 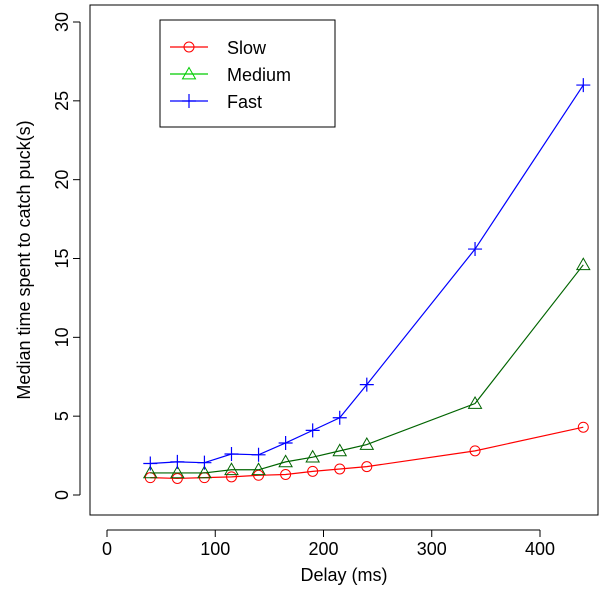 I want to click on y-tick-label: 25, so click(x=62, y=101).